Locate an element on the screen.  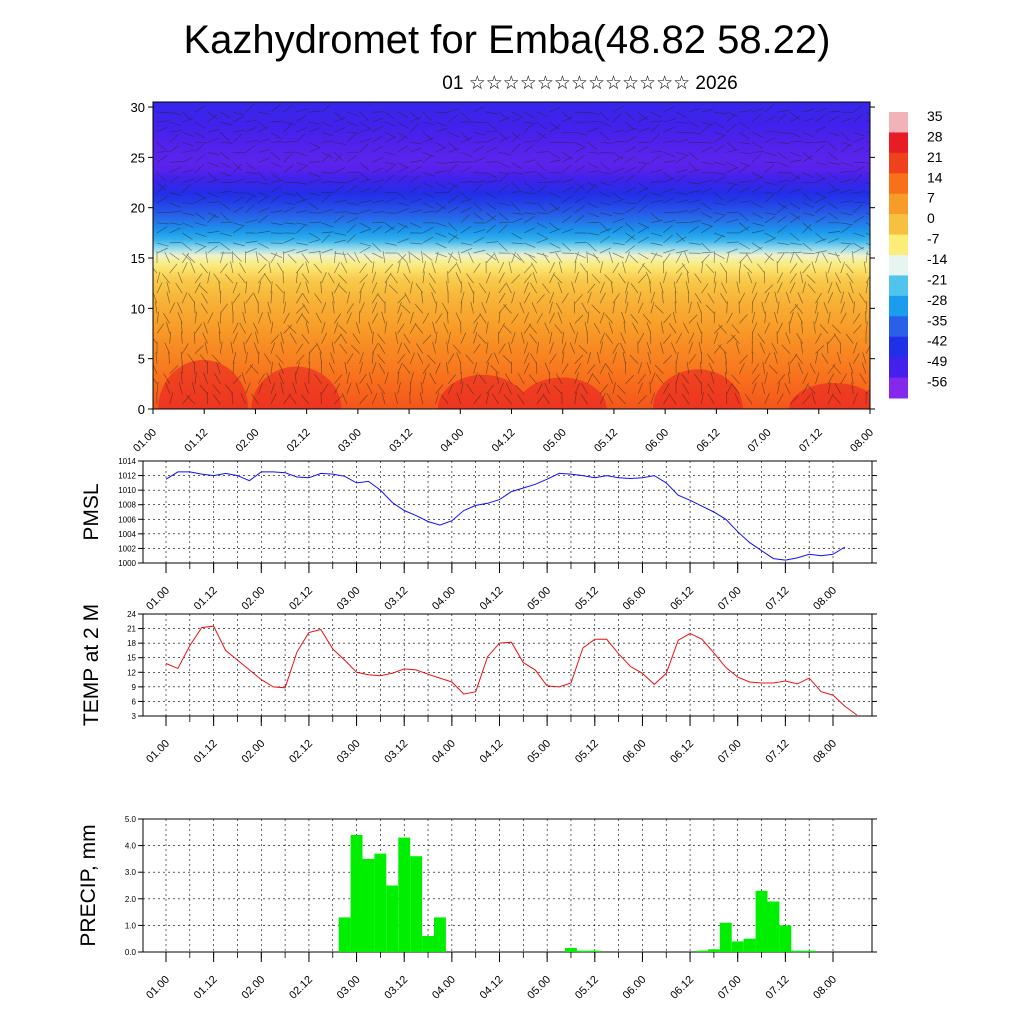
colorbar-swatch is located at coordinates (898, 327).